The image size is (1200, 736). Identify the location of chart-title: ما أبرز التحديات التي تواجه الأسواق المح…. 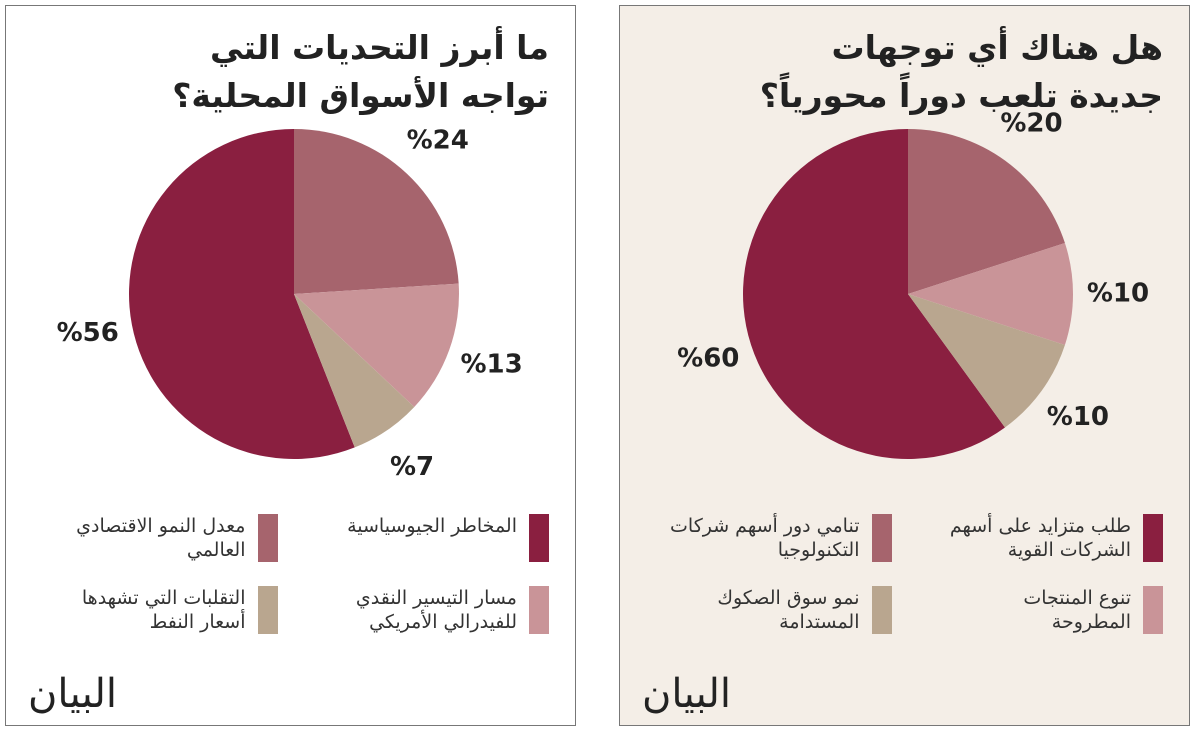
(360, 71).